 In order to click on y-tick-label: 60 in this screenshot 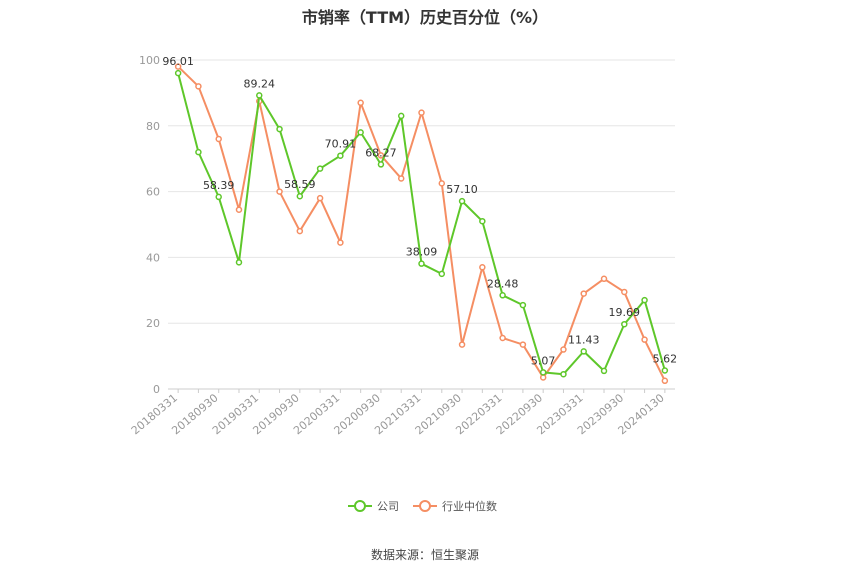, I will do `click(153, 192)`.